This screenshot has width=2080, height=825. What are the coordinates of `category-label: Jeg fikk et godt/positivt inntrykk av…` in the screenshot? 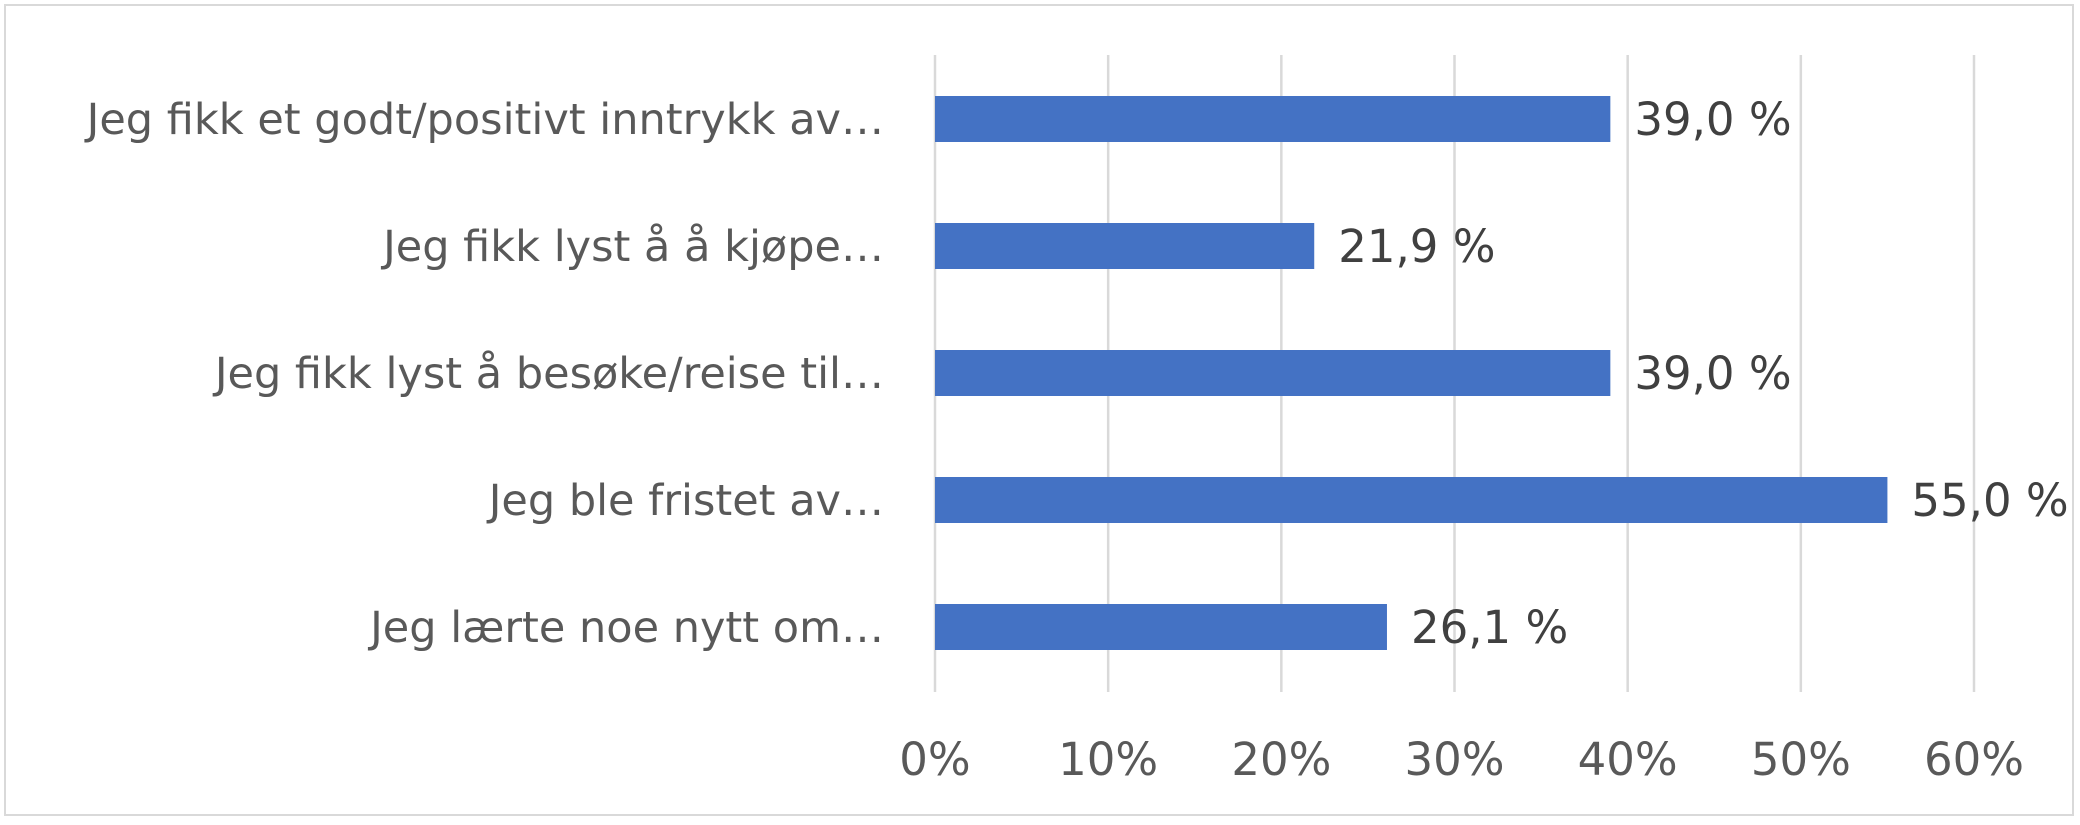 It's located at (484, 120).